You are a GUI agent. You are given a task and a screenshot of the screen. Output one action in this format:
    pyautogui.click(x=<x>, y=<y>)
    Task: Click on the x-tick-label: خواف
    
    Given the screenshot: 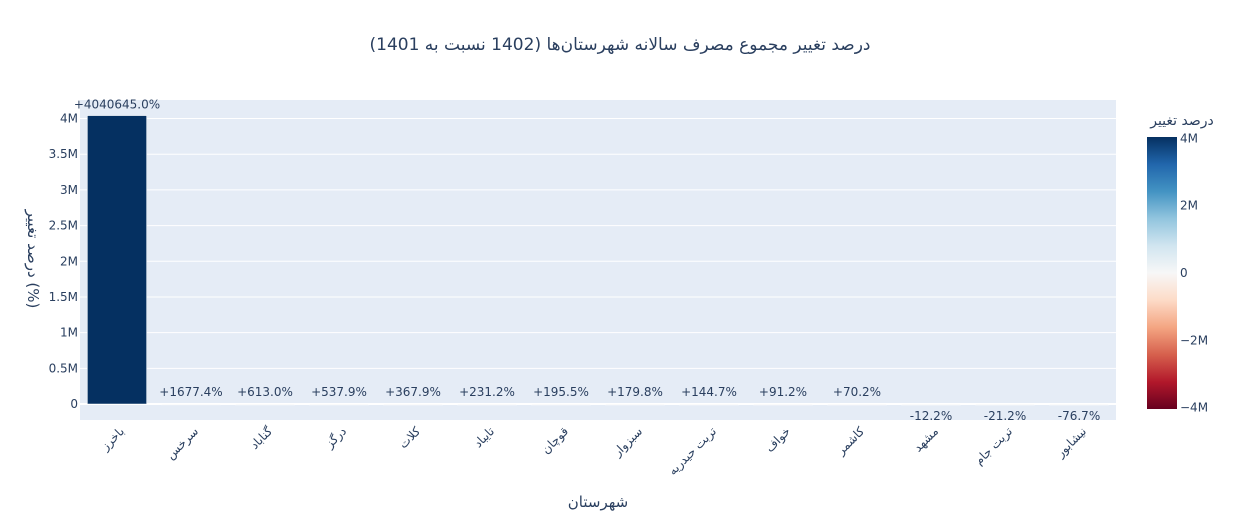 What is the action you would take?
    pyautogui.click(x=777, y=439)
    